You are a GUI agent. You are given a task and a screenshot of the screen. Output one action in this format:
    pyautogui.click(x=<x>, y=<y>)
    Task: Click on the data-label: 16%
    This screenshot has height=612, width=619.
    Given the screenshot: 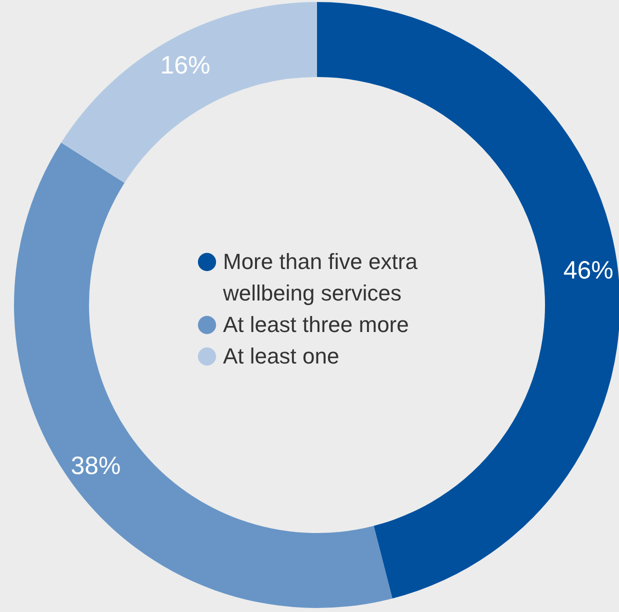 What is the action you would take?
    pyautogui.click(x=185, y=65)
    